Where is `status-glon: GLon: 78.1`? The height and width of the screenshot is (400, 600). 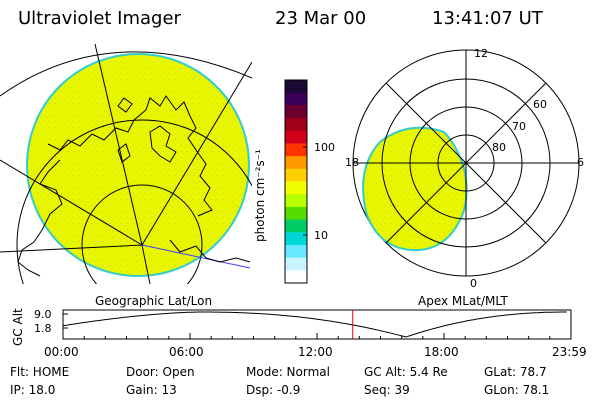 status-glon: GLon: 78.1 is located at coordinates (517, 390).